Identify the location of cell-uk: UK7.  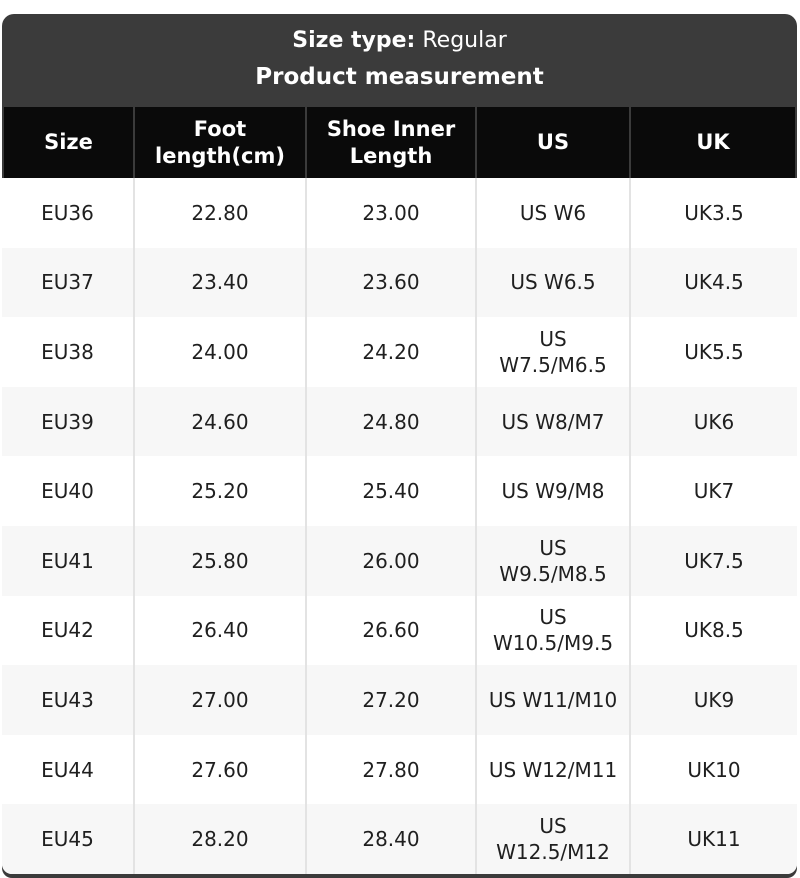
(714, 491).